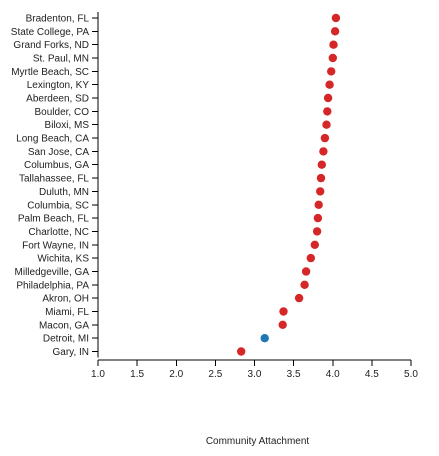  What do you see at coordinates (55, 245) in the screenshot?
I see `y-tick-label: Fort Wayne, IN` at bounding box center [55, 245].